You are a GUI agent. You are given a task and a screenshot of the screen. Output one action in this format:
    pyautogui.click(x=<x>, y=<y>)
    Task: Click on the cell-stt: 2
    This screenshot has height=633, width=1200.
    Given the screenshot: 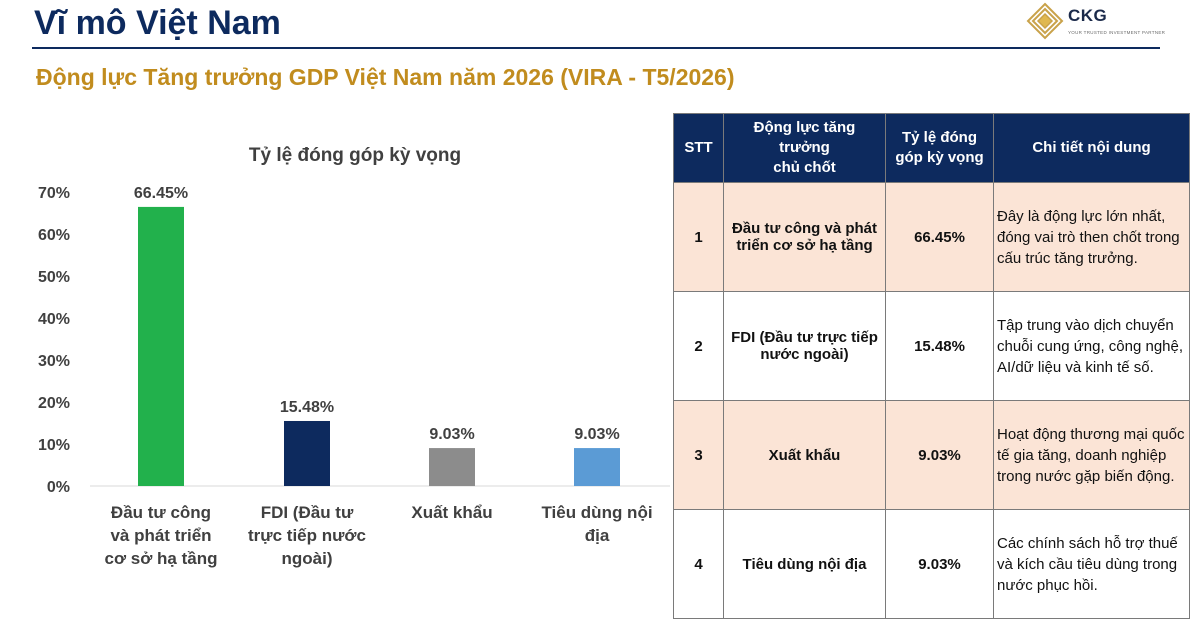 What is the action you would take?
    pyautogui.click(x=698, y=346)
    